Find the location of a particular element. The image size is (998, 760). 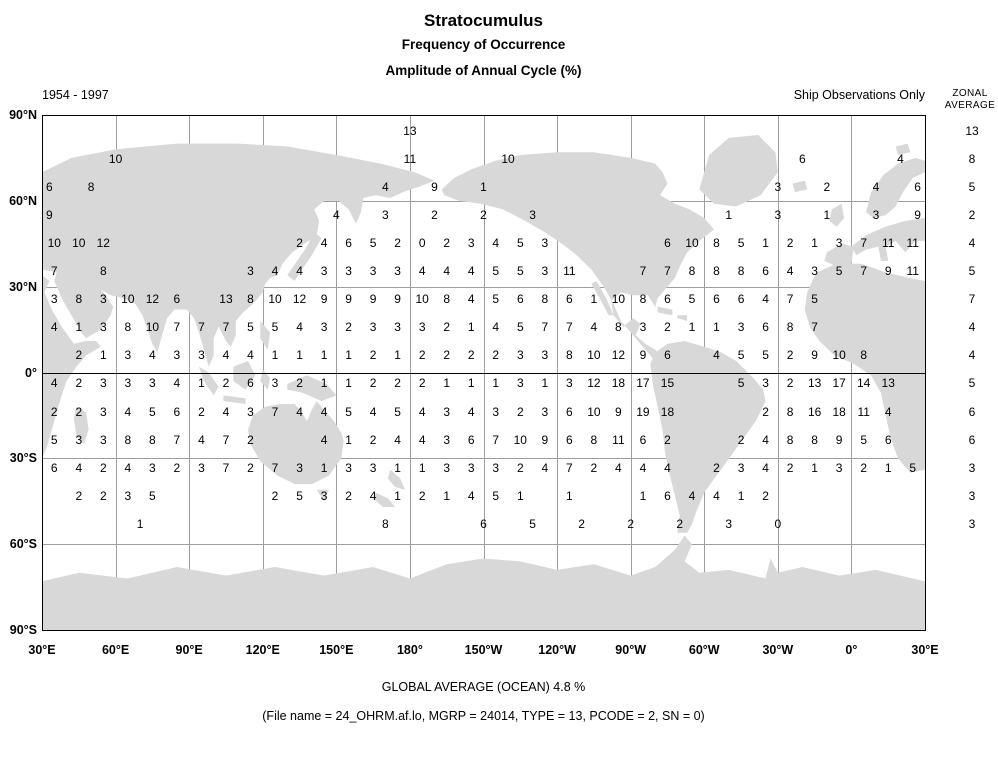

lon-tick-label: 30°W is located at coordinates (778, 650).